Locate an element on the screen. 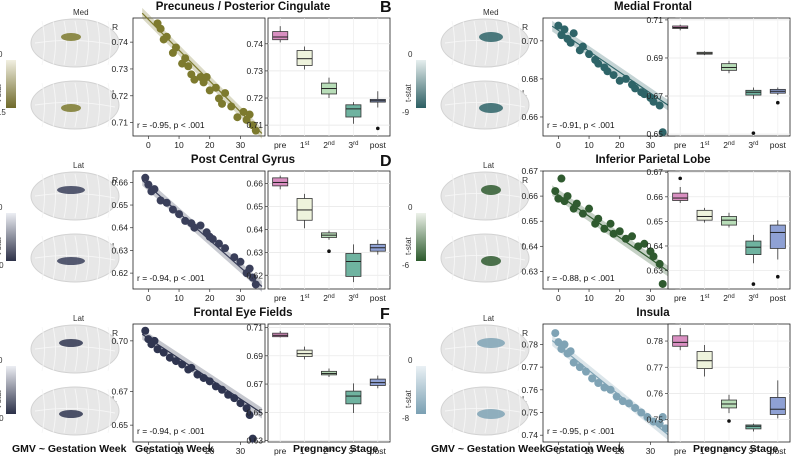 The image size is (800, 460). correlation-annotation: r = -0.91, p < .001 is located at coordinates (581, 125).